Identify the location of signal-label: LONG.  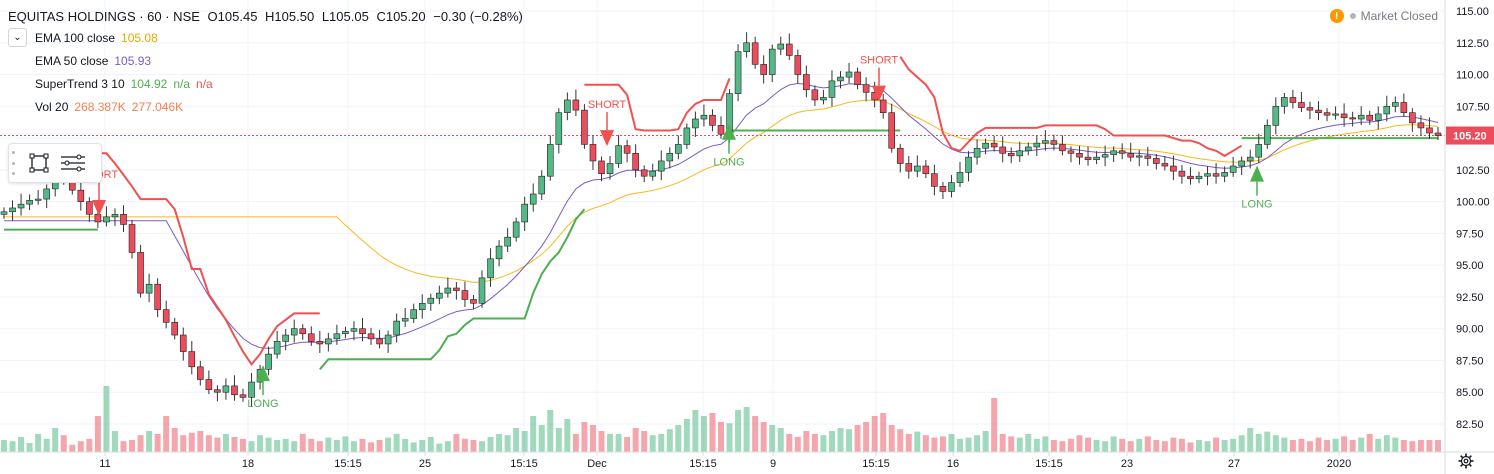
(1256, 205).